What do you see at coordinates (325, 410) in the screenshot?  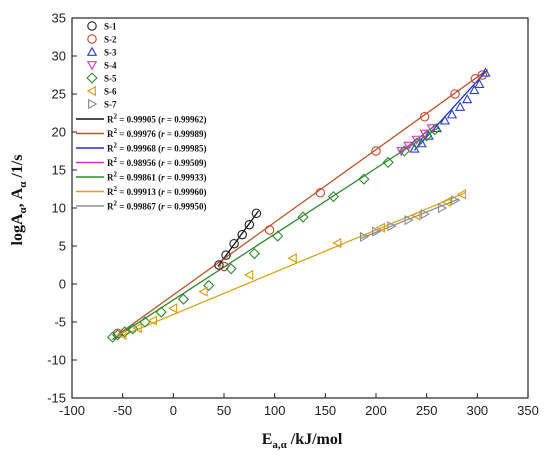 I see `x-tick-label: 150` at bounding box center [325, 410].